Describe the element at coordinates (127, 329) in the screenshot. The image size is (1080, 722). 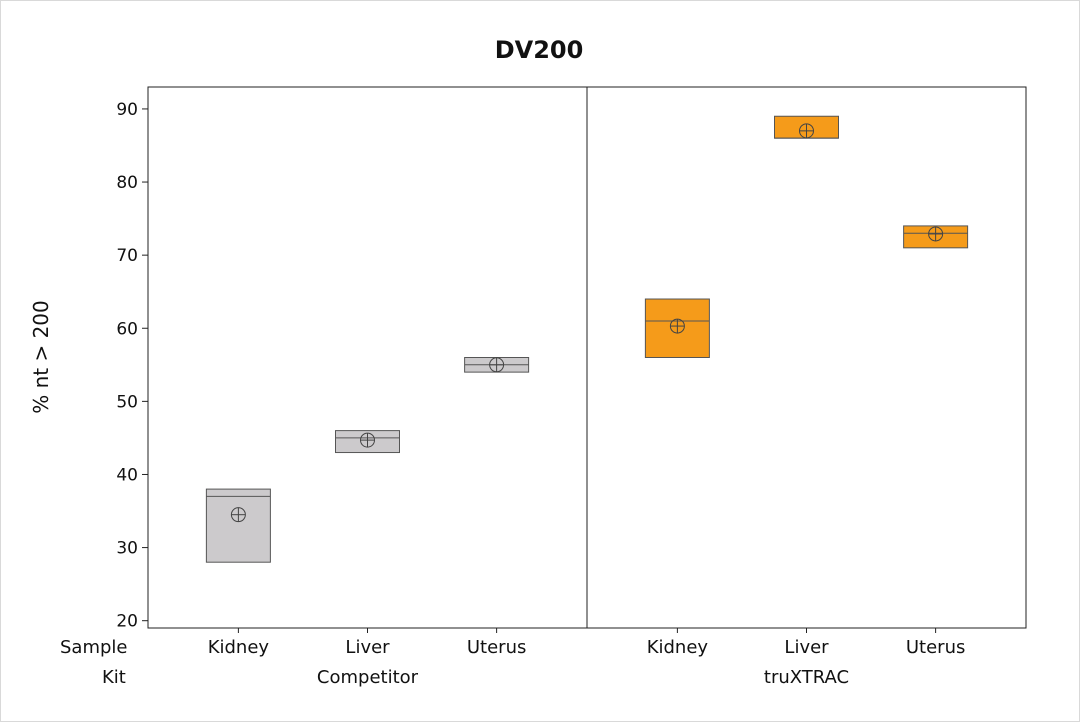
I see `y-tick-label: 60` at that location.